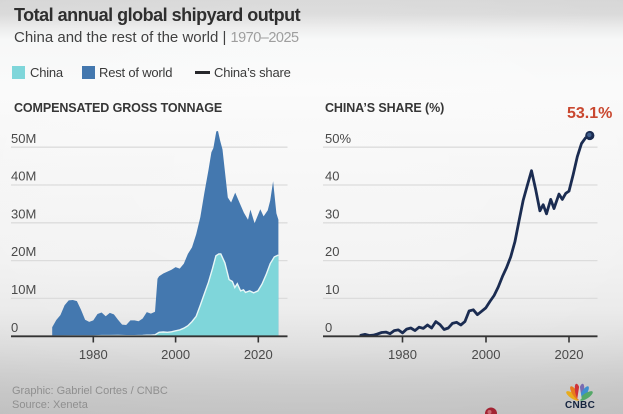 This screenshot has width=623, height=414. I want to click on svg-text: 40M, so click(23, 176).